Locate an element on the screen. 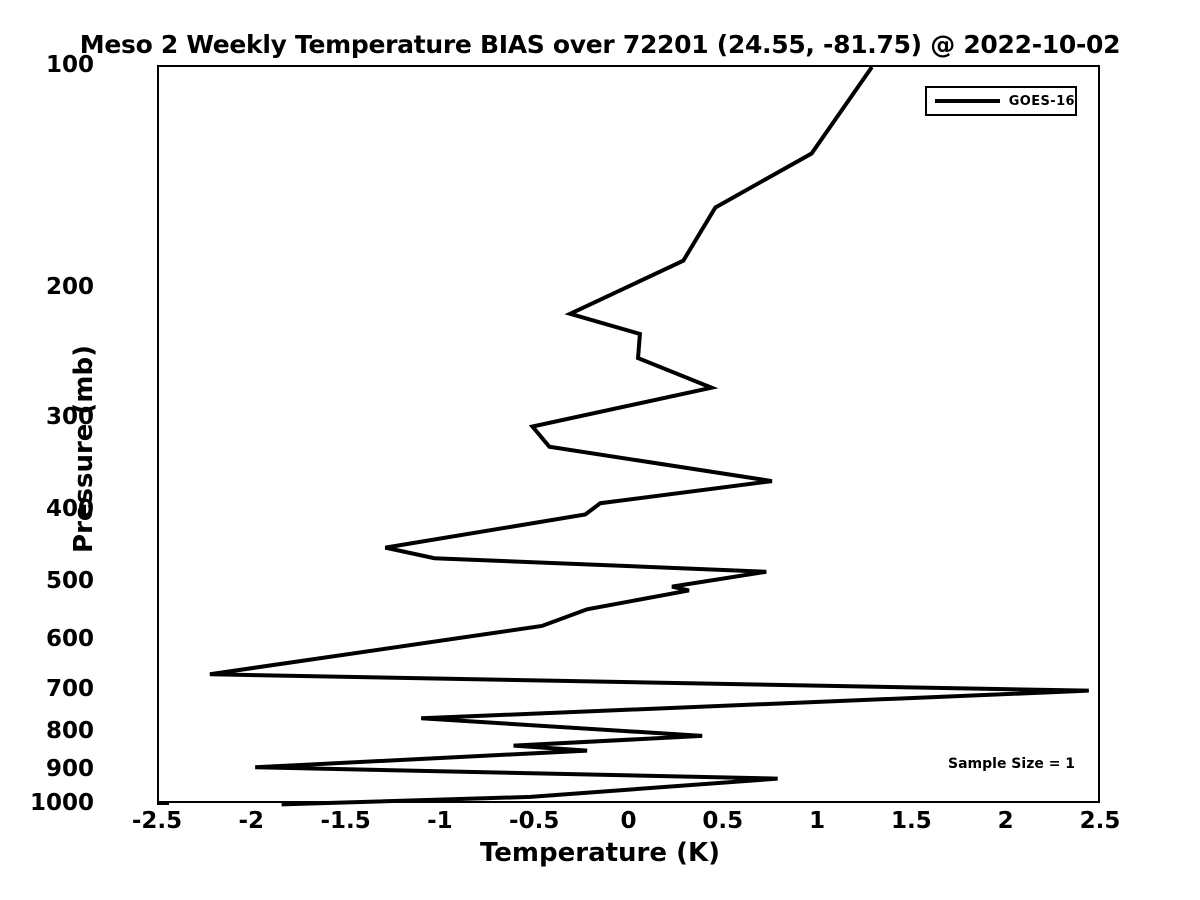  x-tick-label-2.5: 2.5 is located at coordinates (1100, 821).